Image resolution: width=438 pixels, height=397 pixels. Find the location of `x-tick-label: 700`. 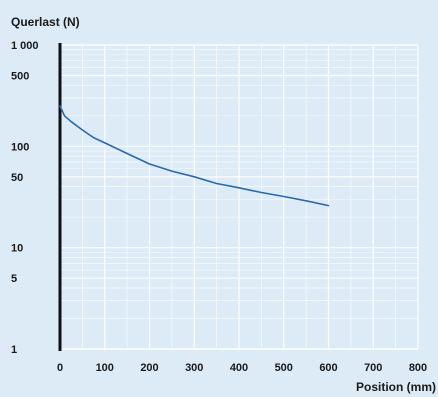

x-tick-label: 700 is located at coordinates (373, 368).